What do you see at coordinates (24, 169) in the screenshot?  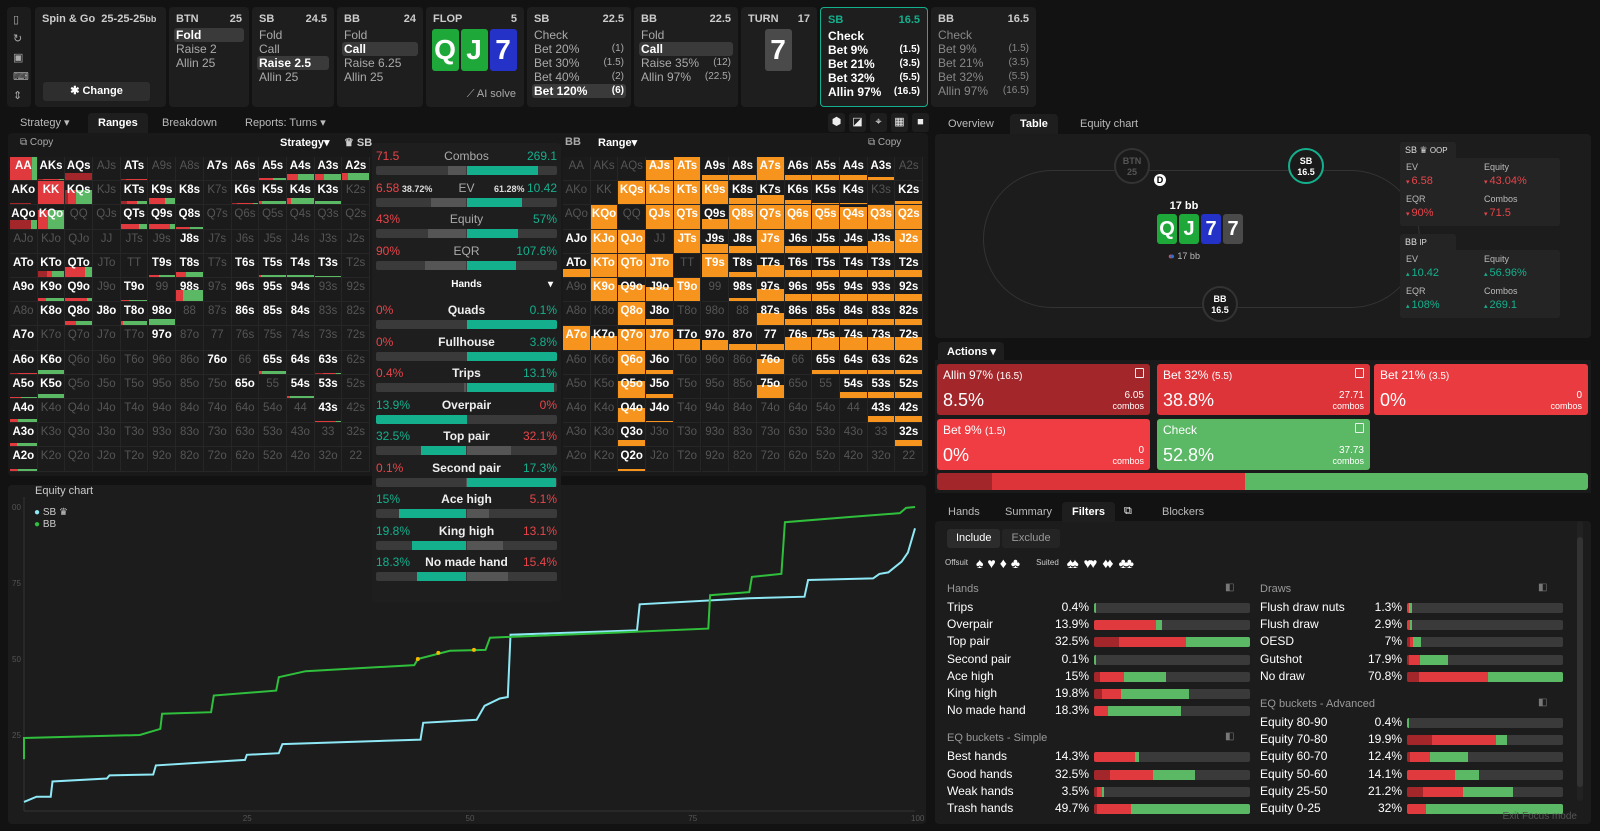 I see `hand-cell: AA` at bounding box center [24, 169].